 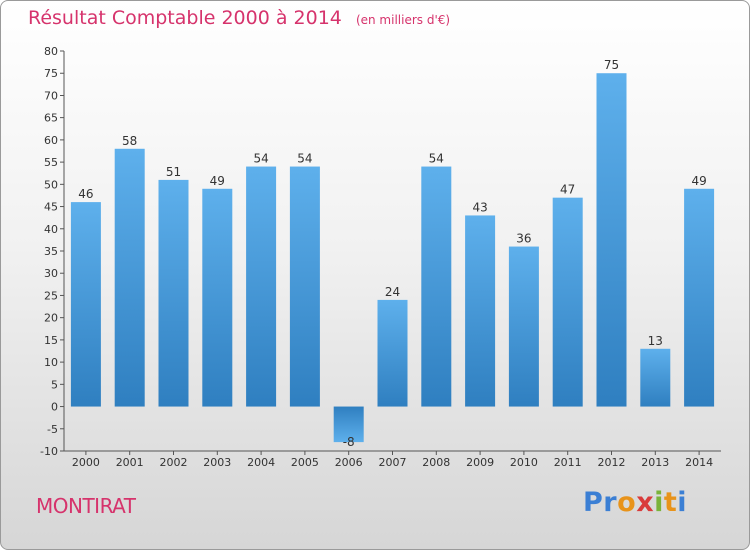 What do you see at coordinates (436, 159) in the screenshot?
I see `value-label-2008: 54` at bounding box center [436, 159].